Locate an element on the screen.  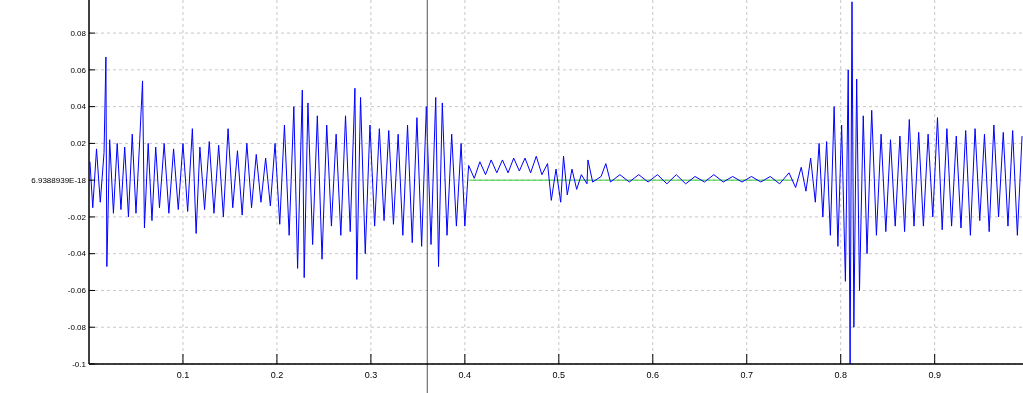
x-tick-label: 0.5 is located at coordinates (559, 375).